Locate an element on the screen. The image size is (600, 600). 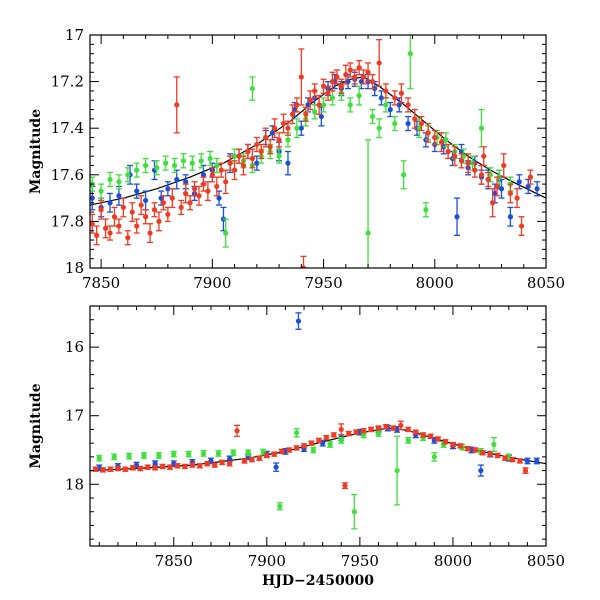
y-tick-label: 17.2 is located at coordinates (67, 82).